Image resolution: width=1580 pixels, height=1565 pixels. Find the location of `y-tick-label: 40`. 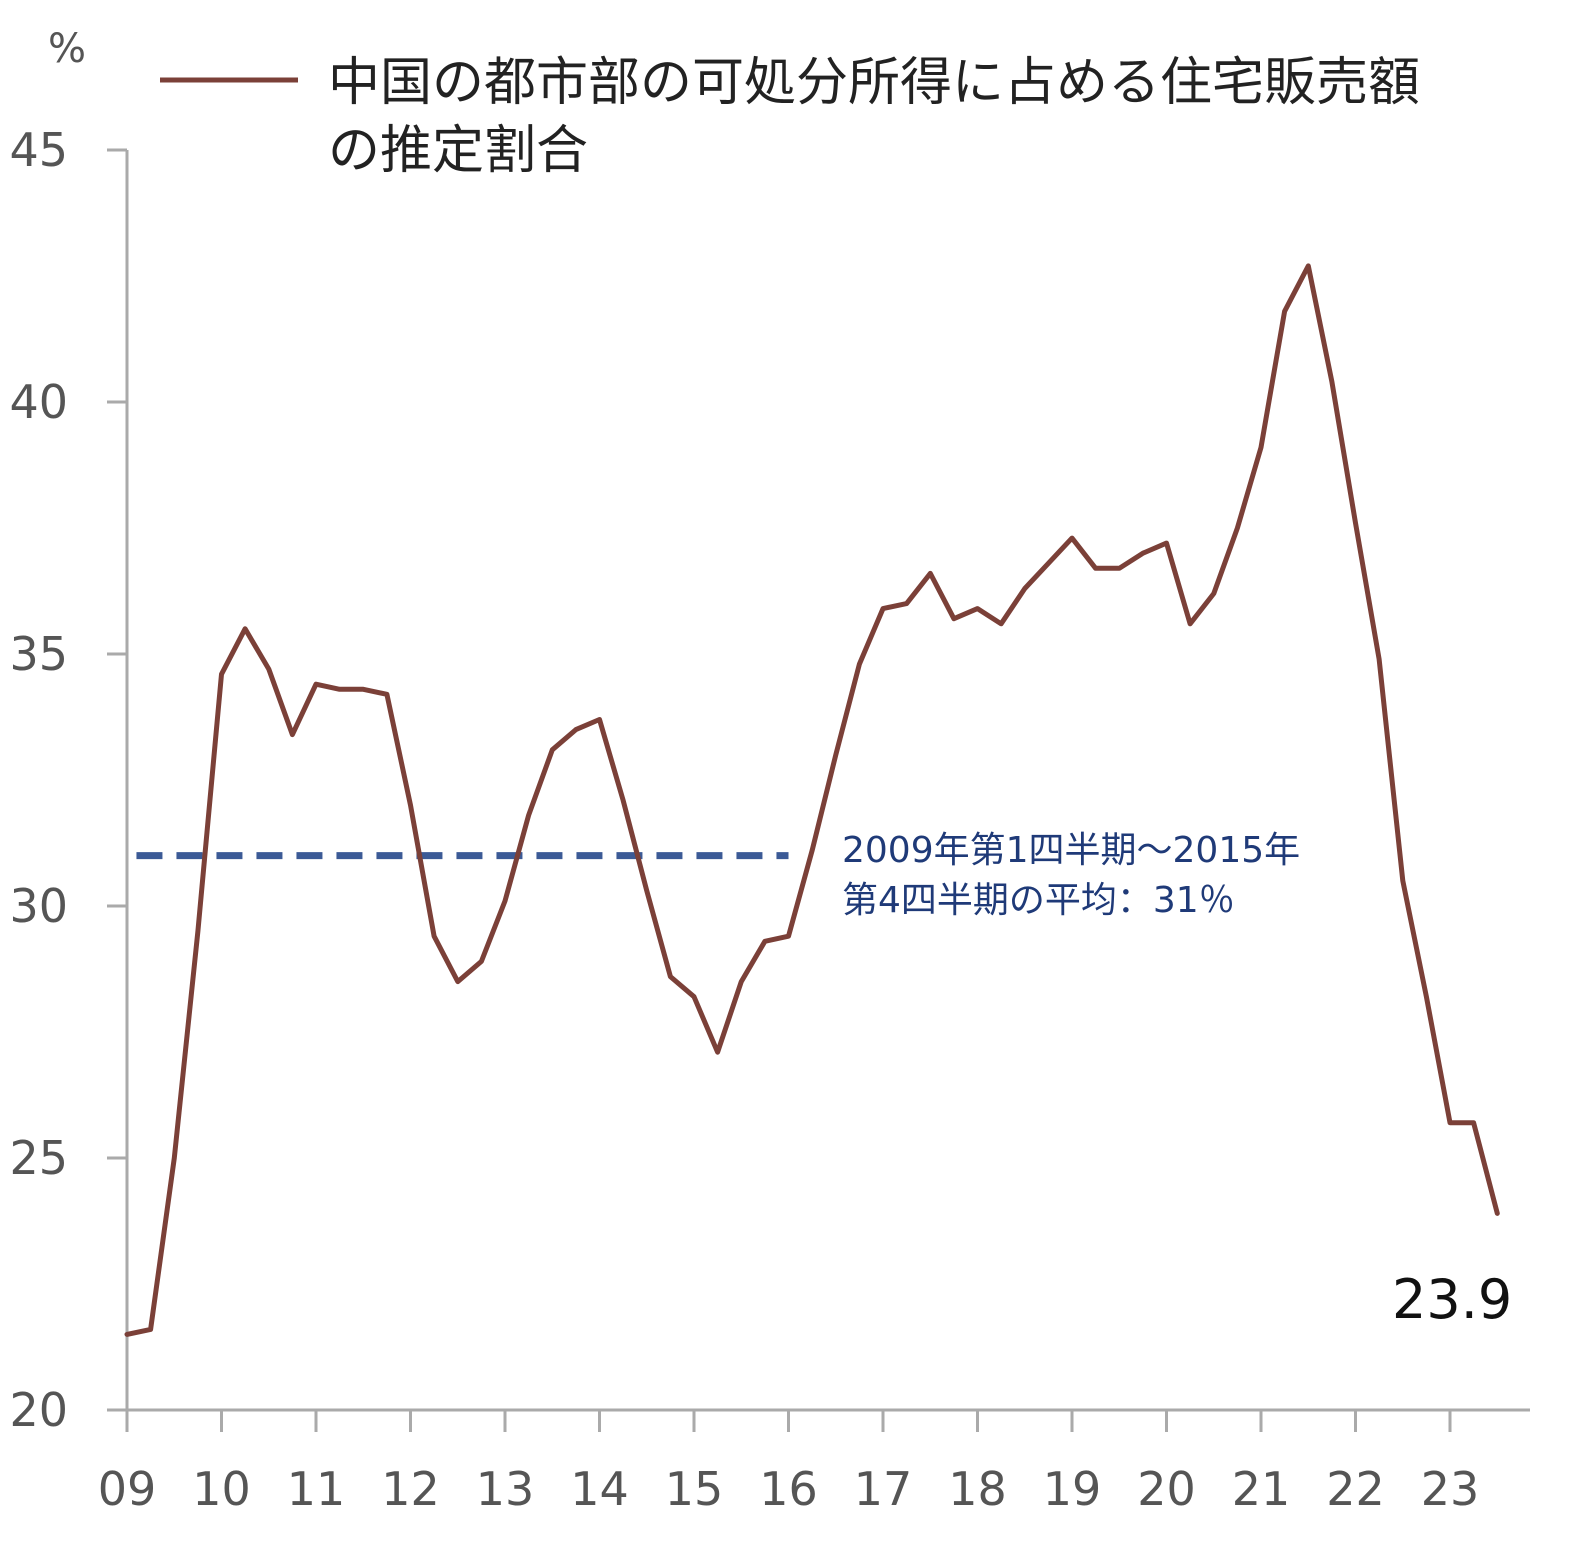

y-tick-label: 40 is located at coordinates (38, 402).